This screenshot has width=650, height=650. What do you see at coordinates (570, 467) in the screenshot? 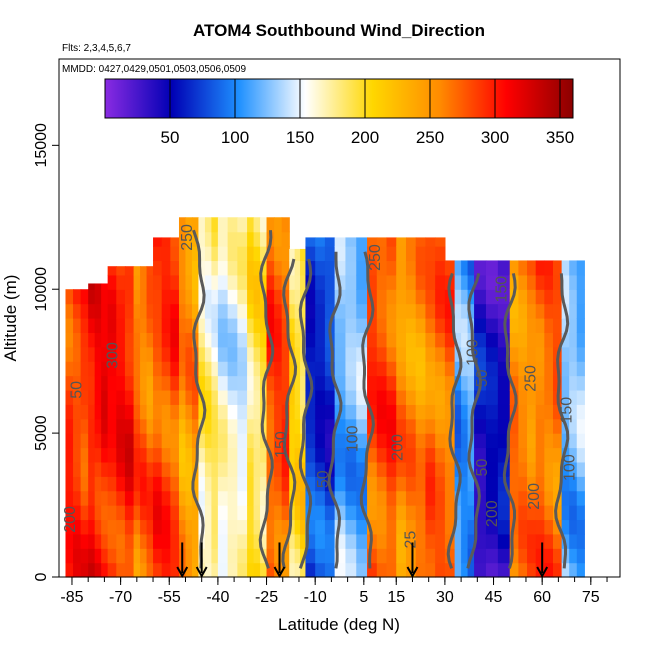
I see `contour-label: 100` at bounding box center [570, 467].